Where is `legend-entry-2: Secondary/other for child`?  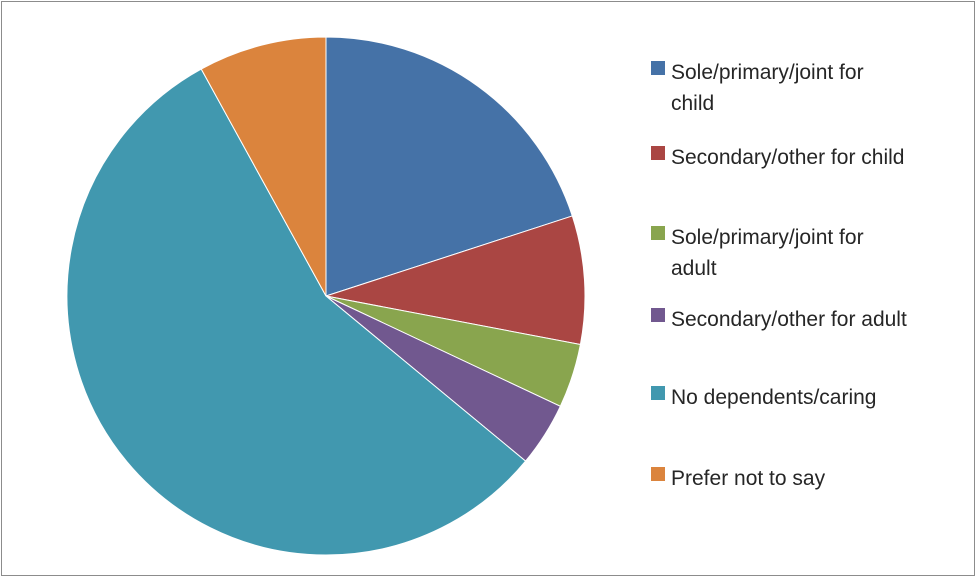 legend-entry-2: Secondary/other for child is located at coordinates (777, 157).